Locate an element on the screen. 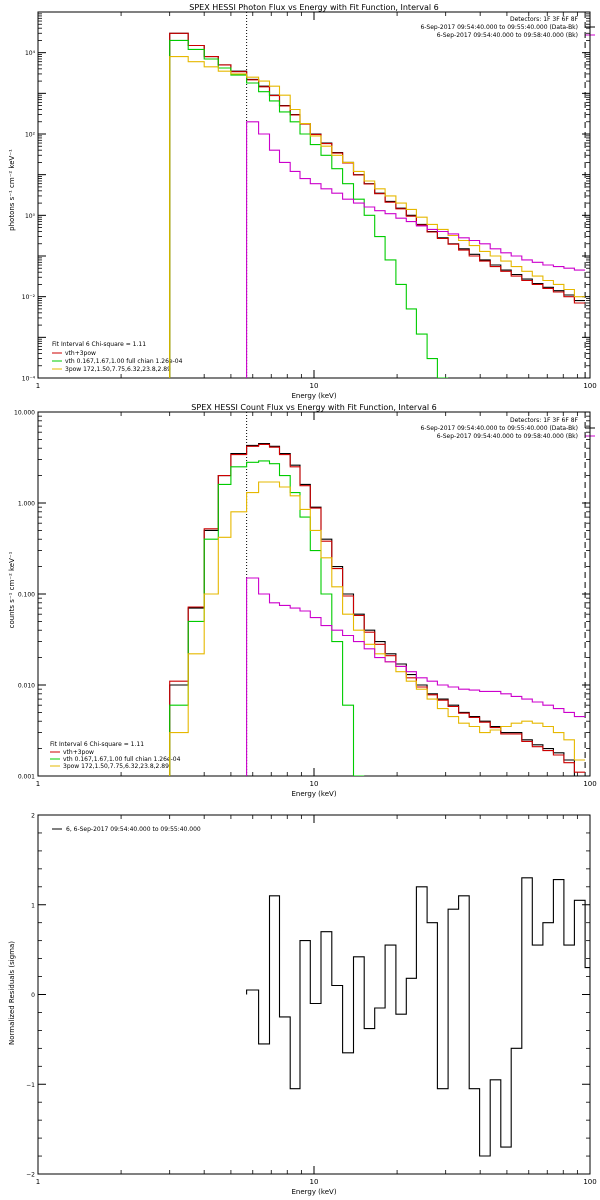 This screenshot has height=1200, width=600. y-tick-label: 10⁻⁴ is located at coordinates (29, 379).